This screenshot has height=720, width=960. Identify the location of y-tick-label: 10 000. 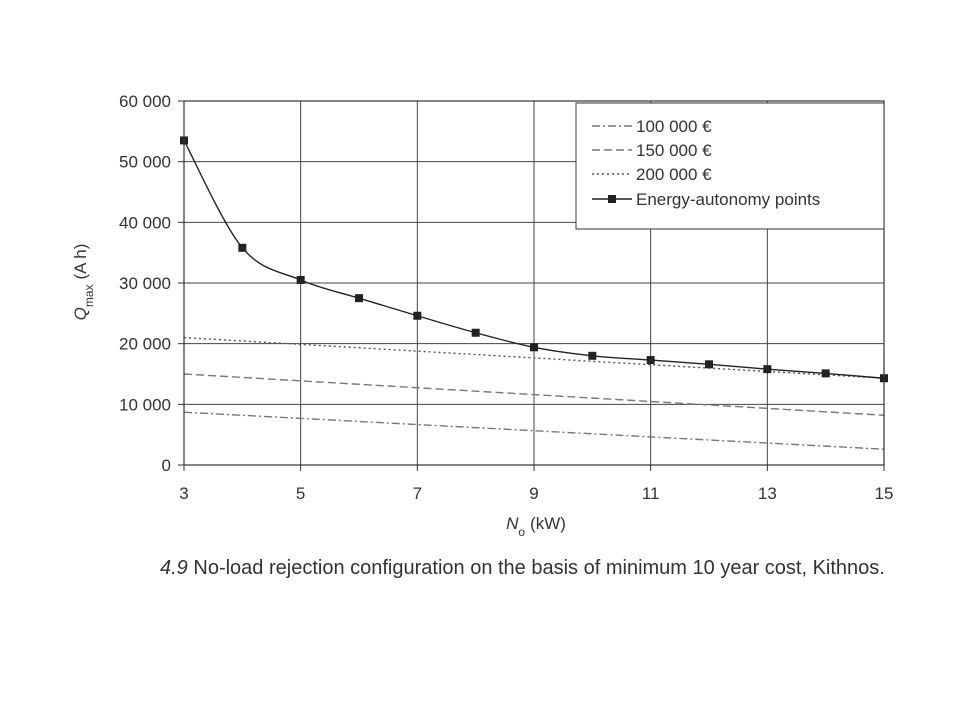
(145, 404).